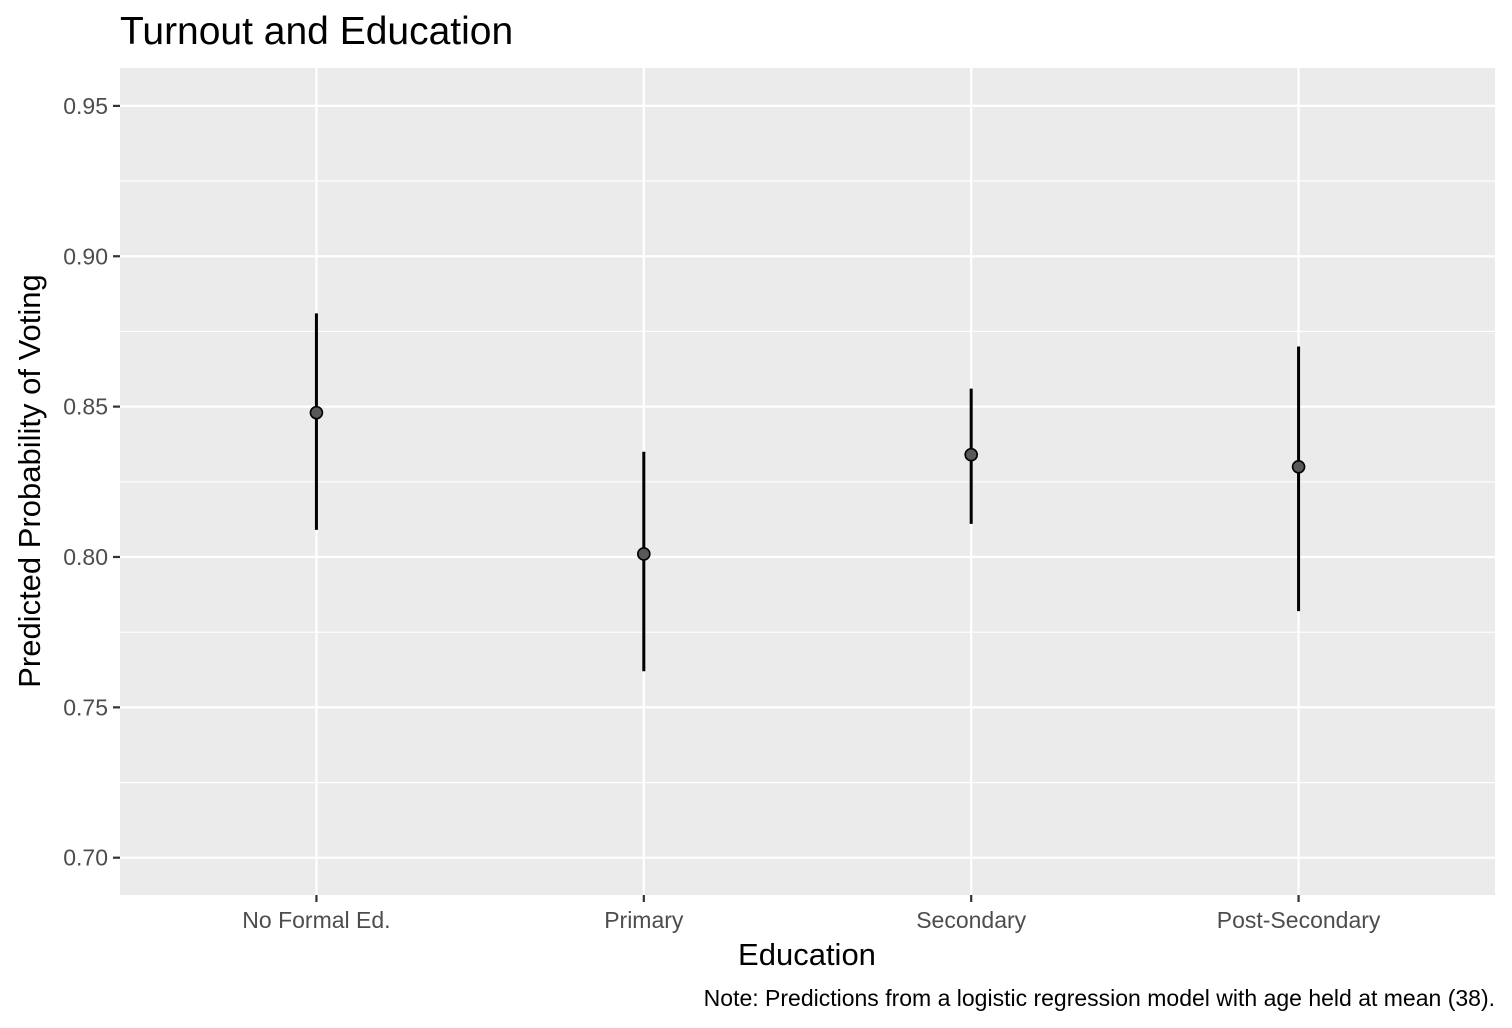  Describe the element at coordinates (316, 31) in the screenshot. I see `chart-title: Turnout and Education` at that location.